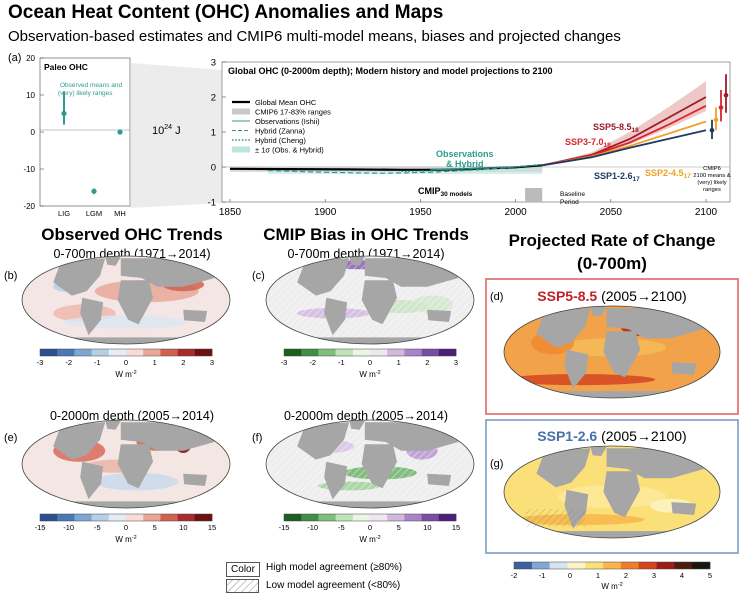  Describe the element at coordinates (668, 174) in the screenshot. I see `scenario-label-ssp2-4.5: SSP2-4.517` at that location.